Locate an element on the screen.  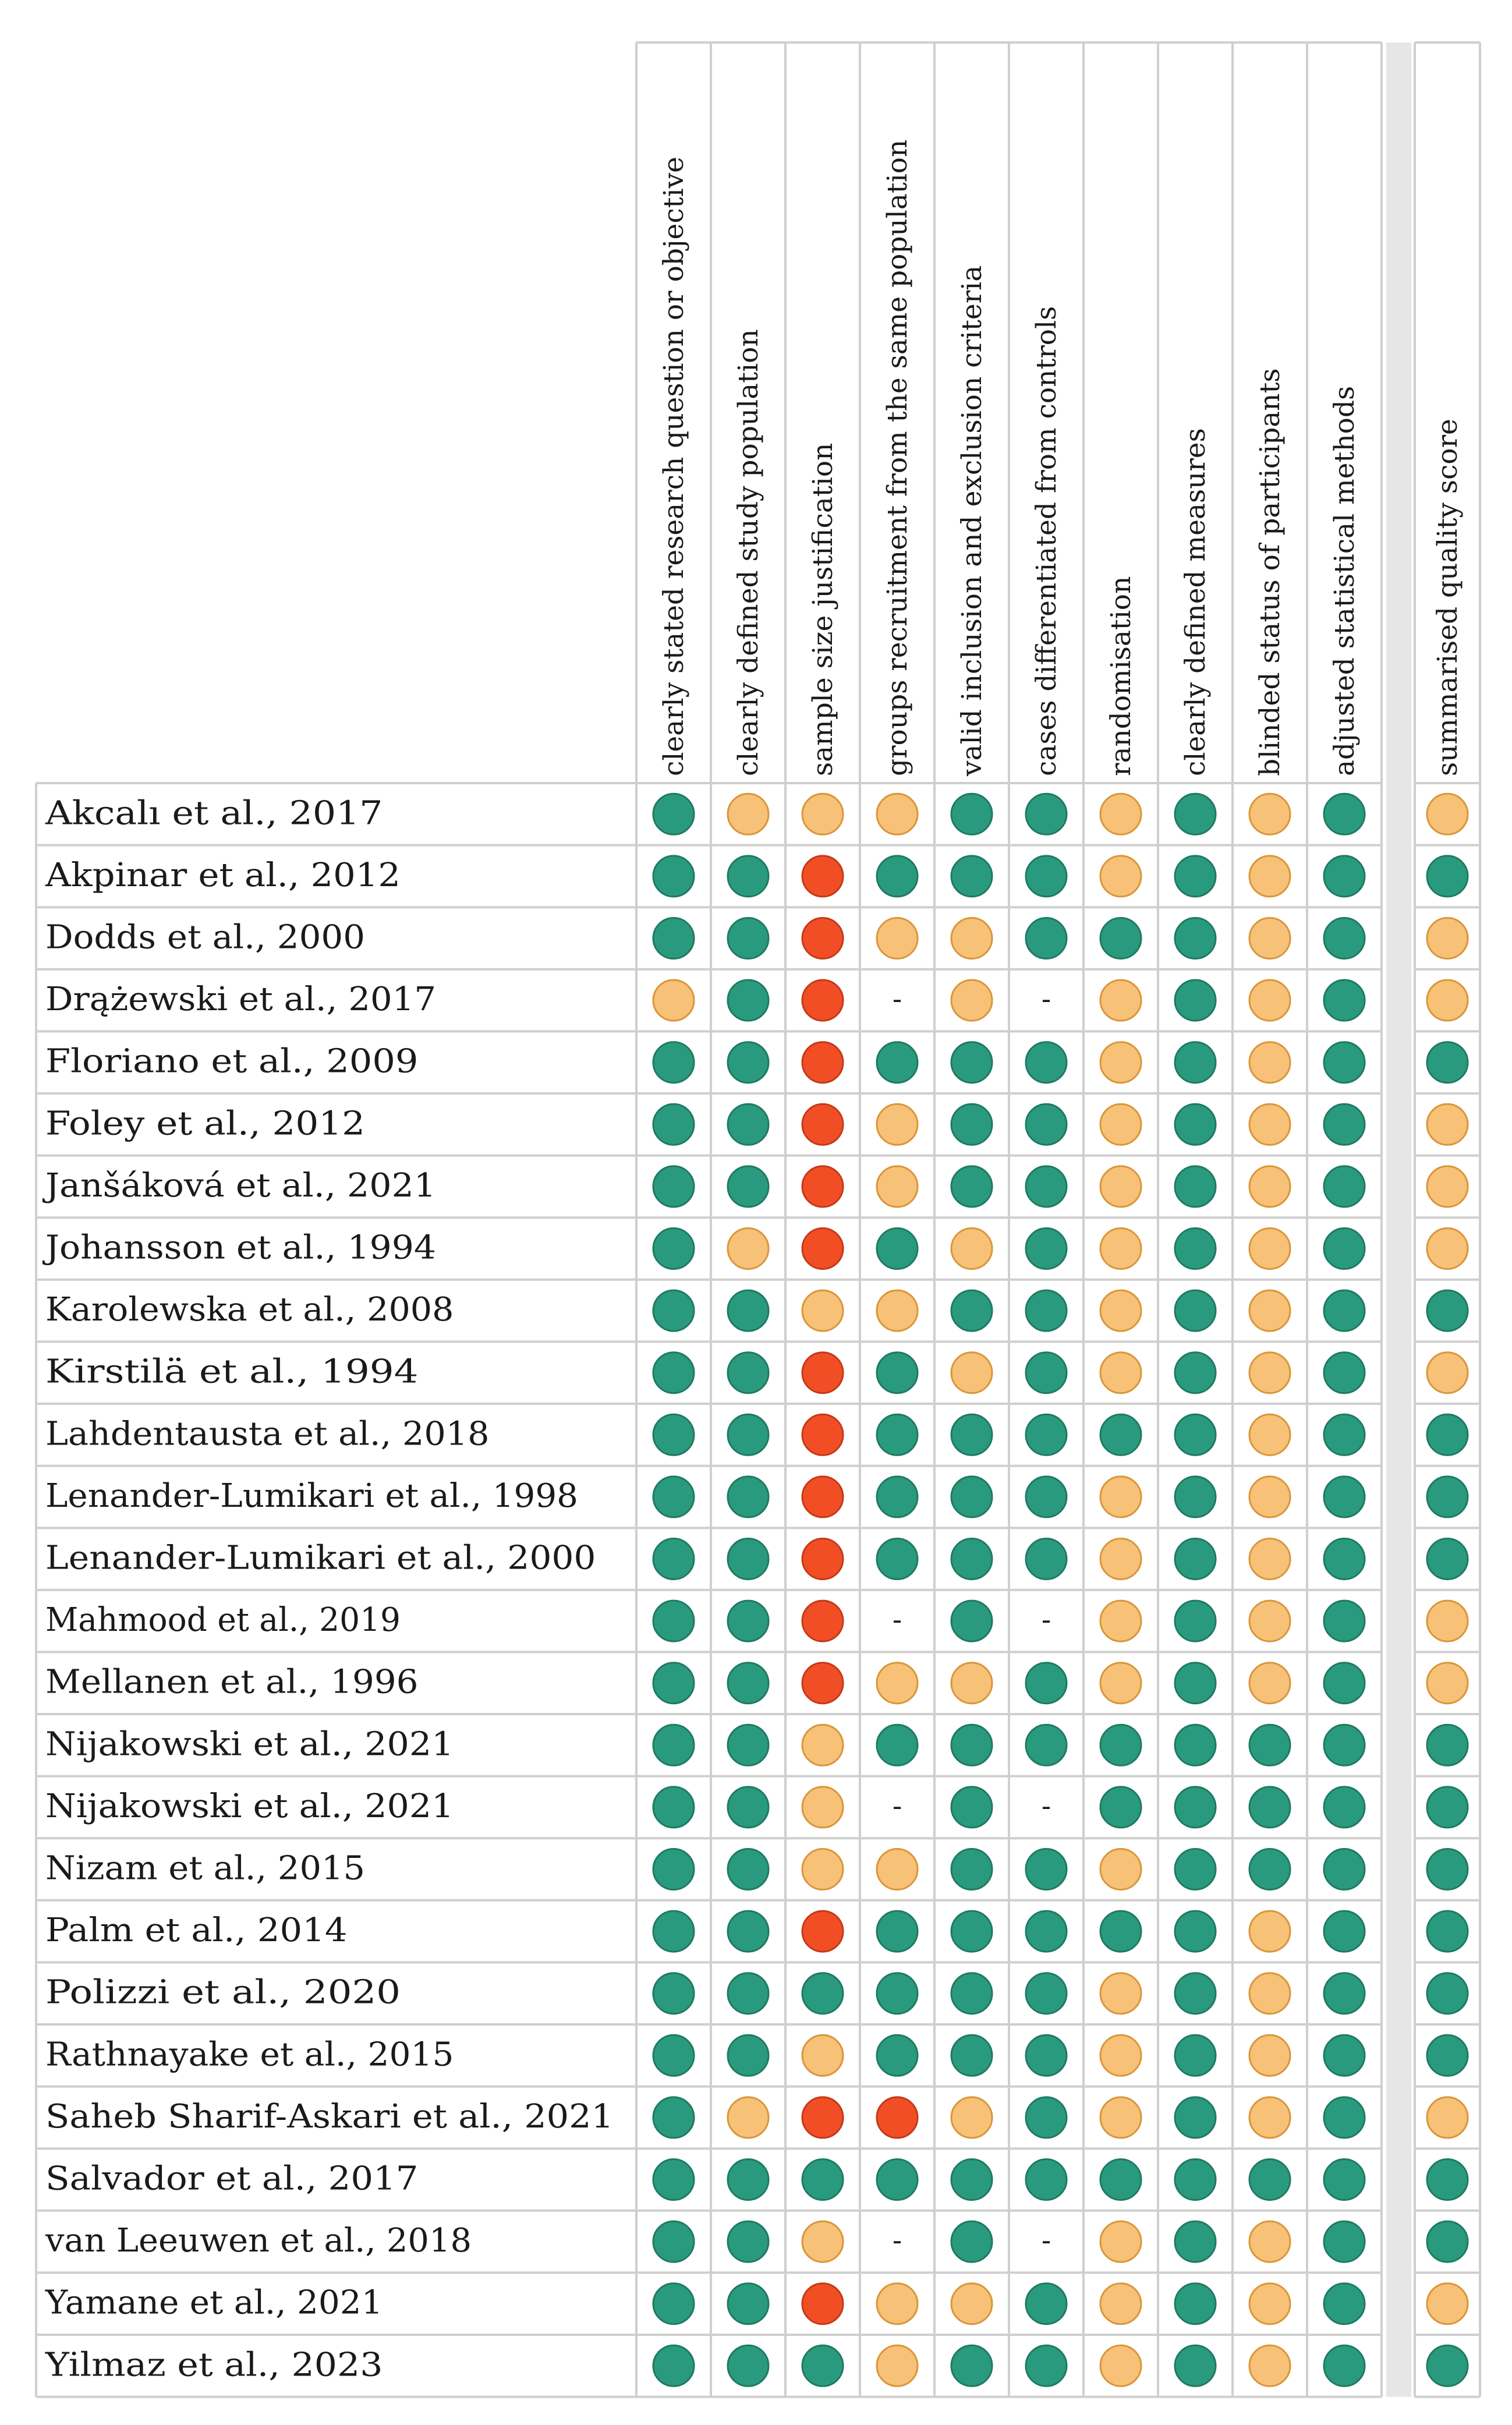
study-label: Nizam et al., 2015 is located at coordinates (205, 1869).